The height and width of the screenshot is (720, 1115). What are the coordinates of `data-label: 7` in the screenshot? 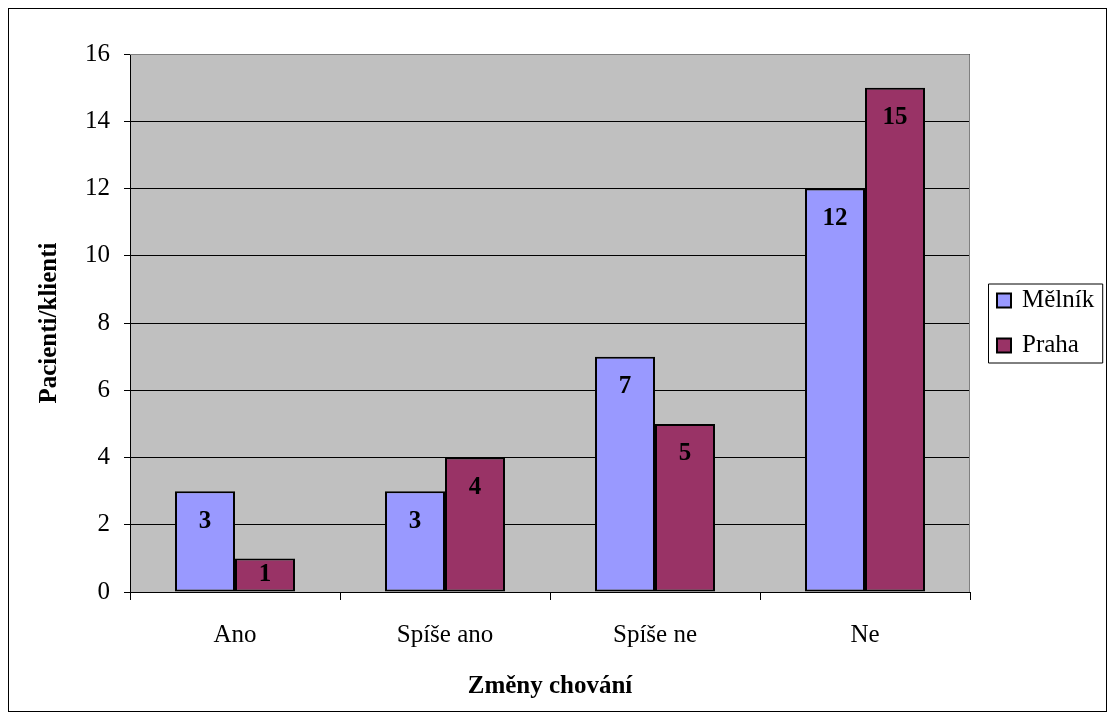 It's located at (625, 385).